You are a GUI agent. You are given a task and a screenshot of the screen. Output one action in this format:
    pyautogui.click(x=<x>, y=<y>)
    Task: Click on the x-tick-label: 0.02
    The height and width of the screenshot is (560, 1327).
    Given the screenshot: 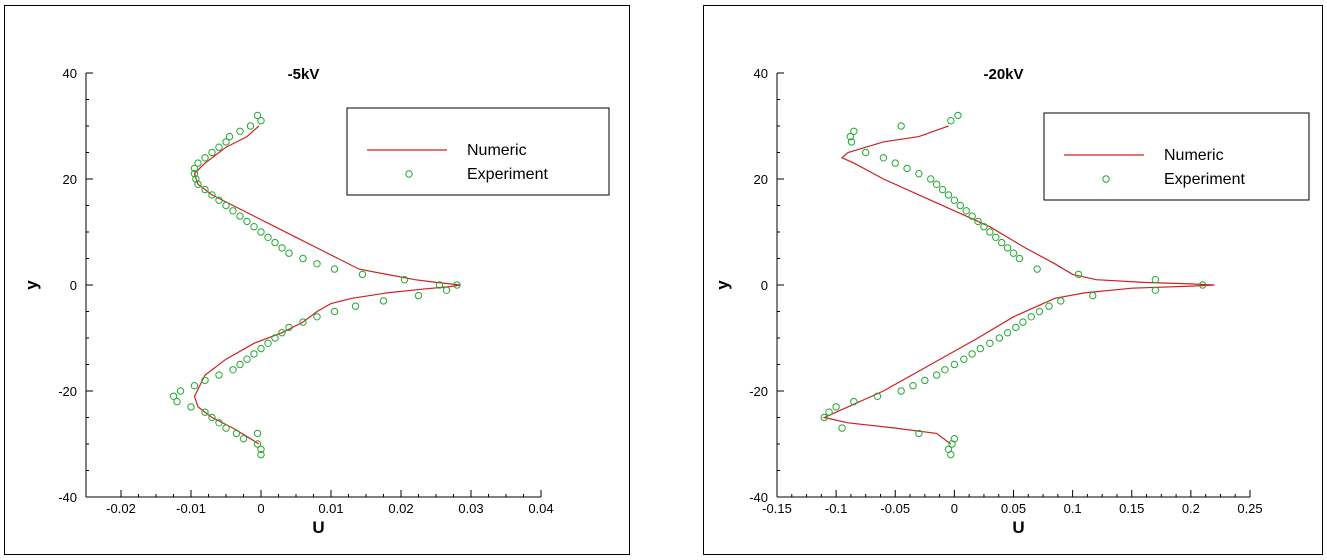 What is the action you would take?
    pyautogui.click(x=400, y=508)
    